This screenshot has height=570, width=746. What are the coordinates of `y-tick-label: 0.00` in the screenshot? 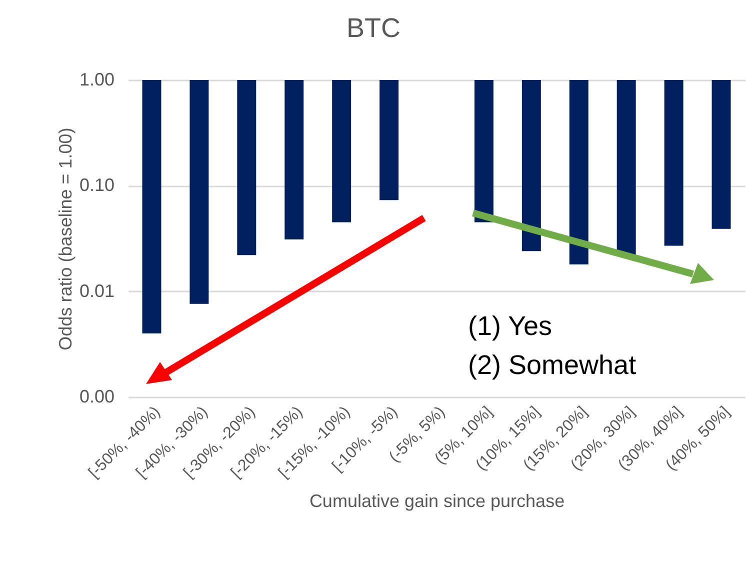 It's located at (96, 396).